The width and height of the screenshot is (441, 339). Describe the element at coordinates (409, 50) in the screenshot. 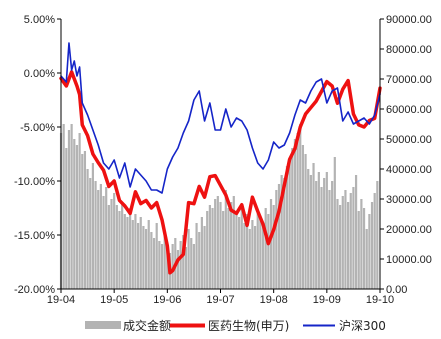

I see `right-tick-label: 80000.00` at that location.